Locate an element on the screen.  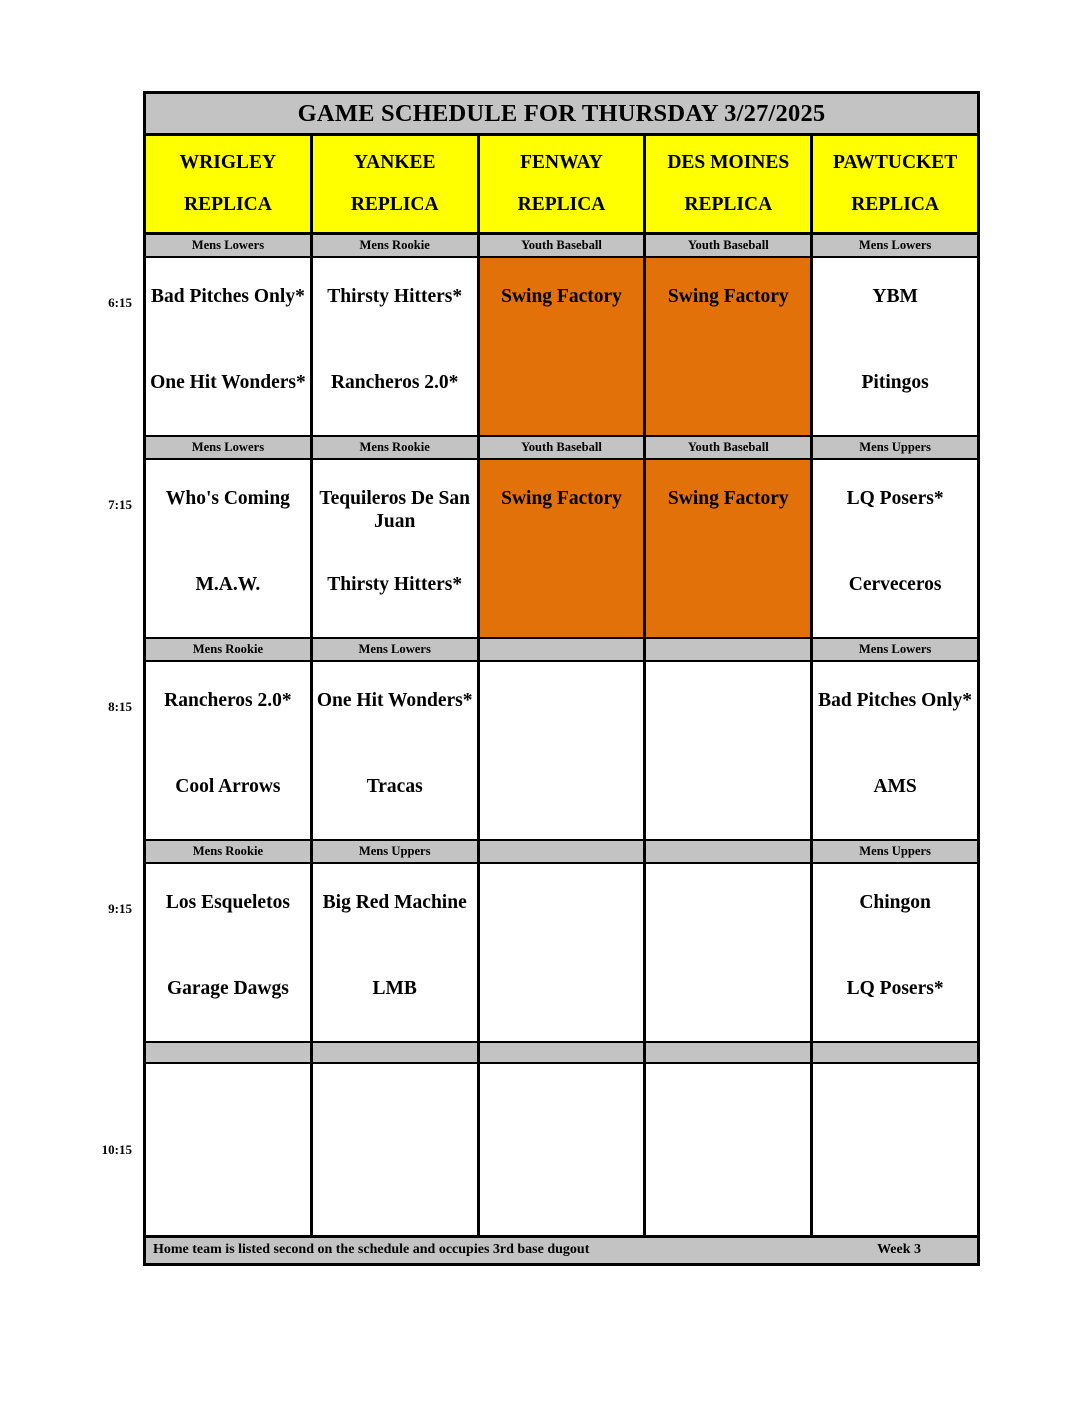
home-team: One Hit Wonders* is located at coordinates (228, 382).